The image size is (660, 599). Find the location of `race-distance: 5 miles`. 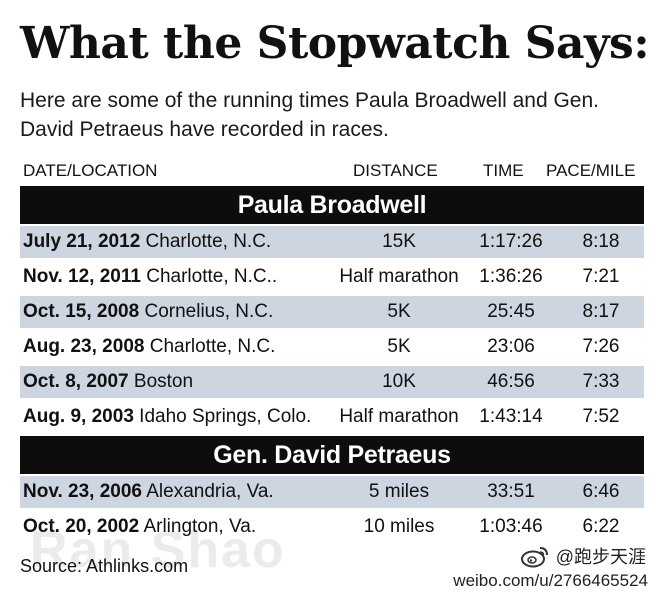

race-distance: 5 miles is located at coordinates (399, 491).